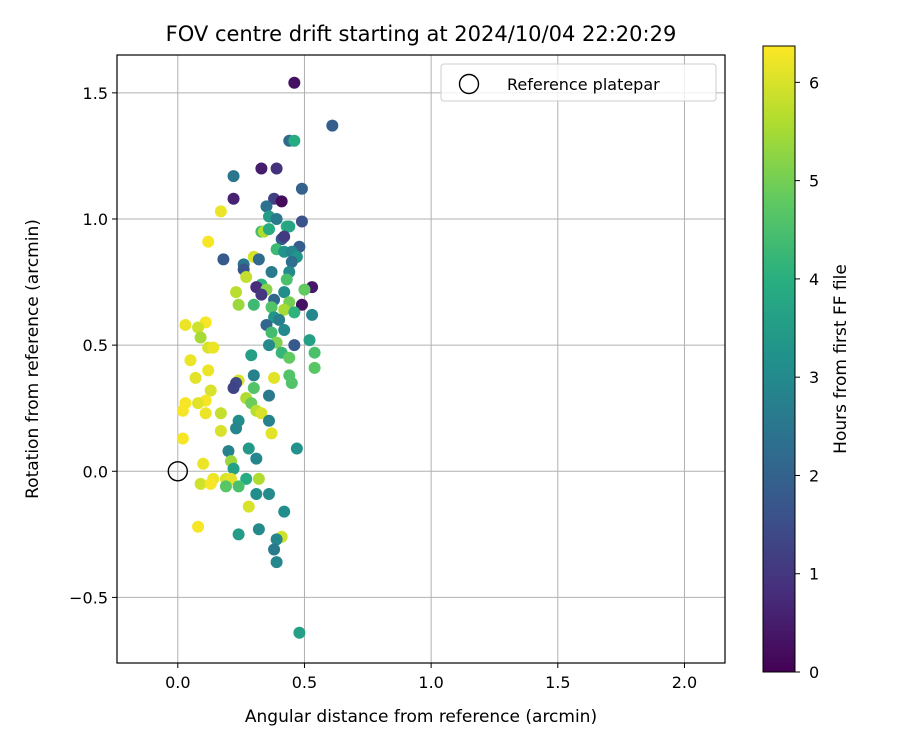 This screenshot has height=750, width=900. Describe the element at coordinates (814, 279) in the screenshot. I see `colorbar-tick-label: 4` at that location.